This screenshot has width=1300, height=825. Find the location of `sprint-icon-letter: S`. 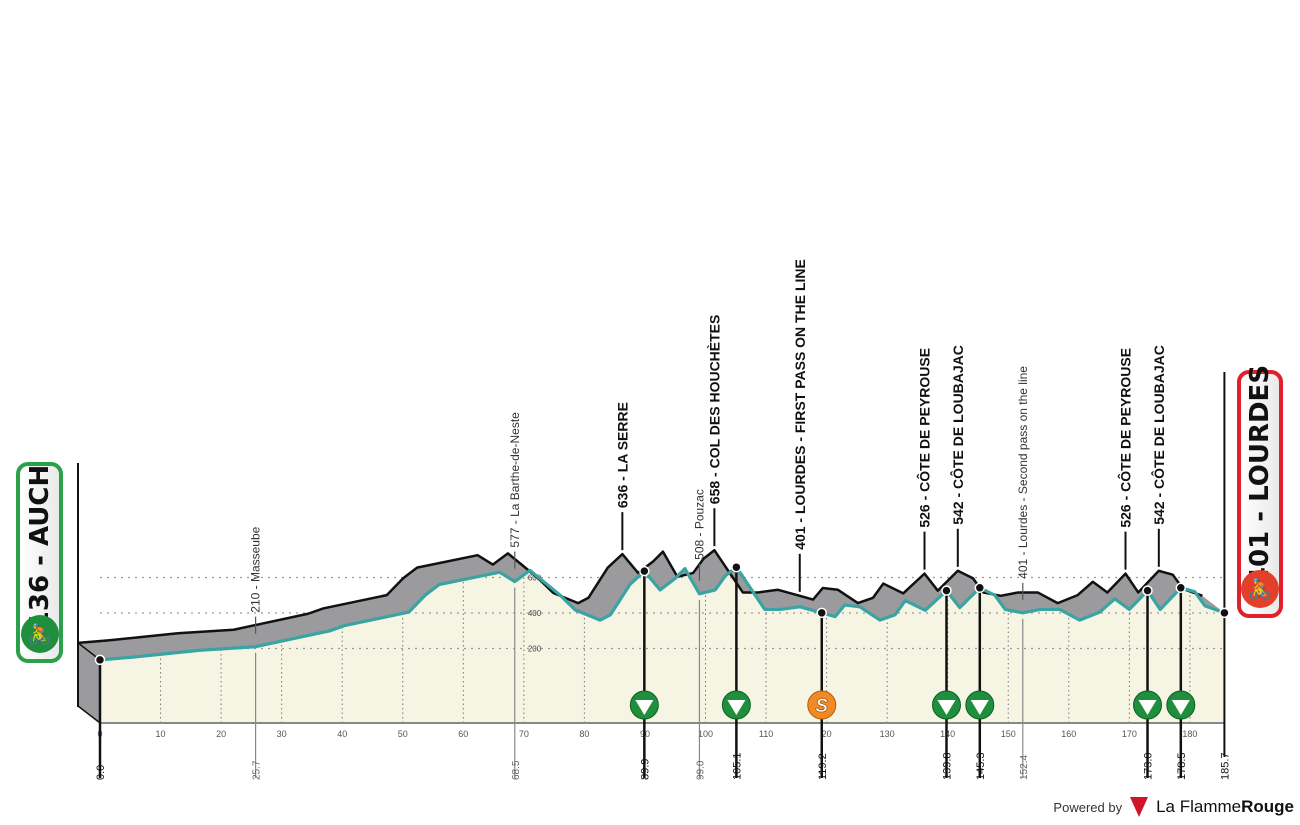

sprint-icon-letter: S is located at coordinates (821, 706).